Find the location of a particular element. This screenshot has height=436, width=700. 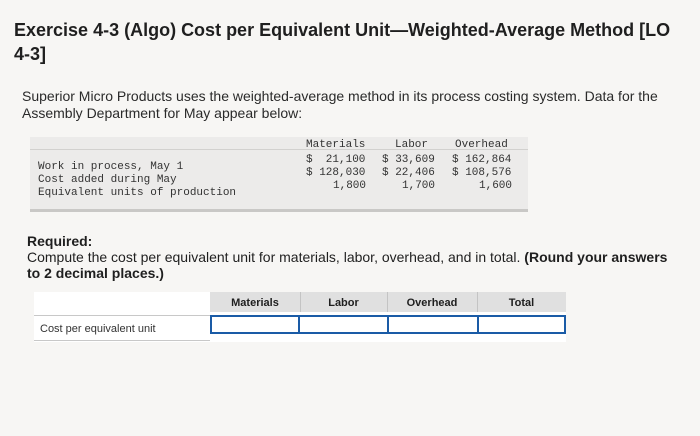

added-labor: $ 22,406 is located at coordinates (408, 173).